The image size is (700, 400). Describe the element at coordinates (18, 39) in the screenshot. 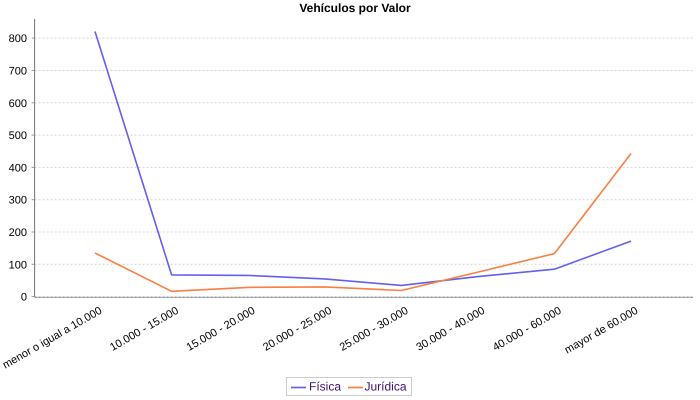

I see `svg-text: 800` at that location.